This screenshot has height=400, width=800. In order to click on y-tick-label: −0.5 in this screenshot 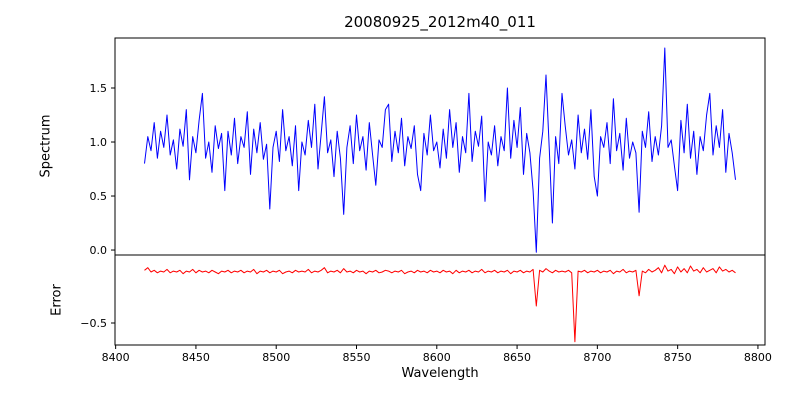, I will do `click(93, 323)`.